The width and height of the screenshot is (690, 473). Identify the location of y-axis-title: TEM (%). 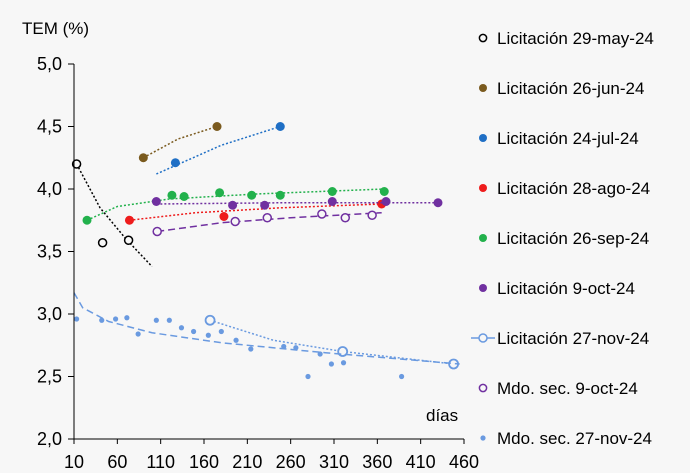
(55, 28).